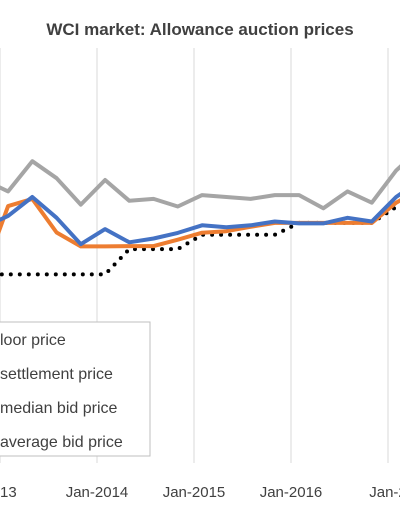  Describe the element at coordinates (97, 492) in the screenshot. I see `x-tick-label-1: Jan-2014` at that location.